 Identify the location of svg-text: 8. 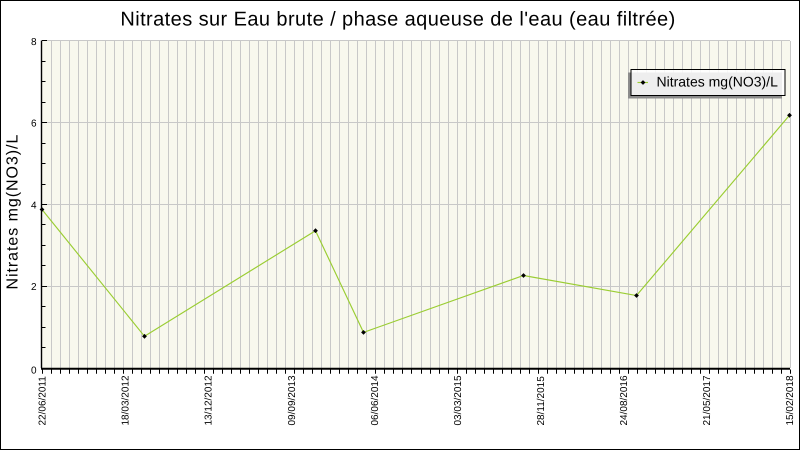
(34, 42).